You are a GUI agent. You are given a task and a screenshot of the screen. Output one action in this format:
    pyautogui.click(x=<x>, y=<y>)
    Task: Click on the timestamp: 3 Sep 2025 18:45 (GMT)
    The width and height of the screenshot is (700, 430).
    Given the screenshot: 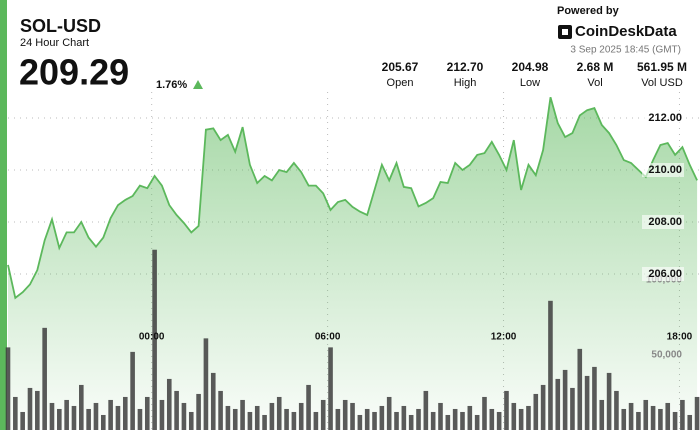 What is the action you would take?
    pyautogui.click(x=625, y=50)
    